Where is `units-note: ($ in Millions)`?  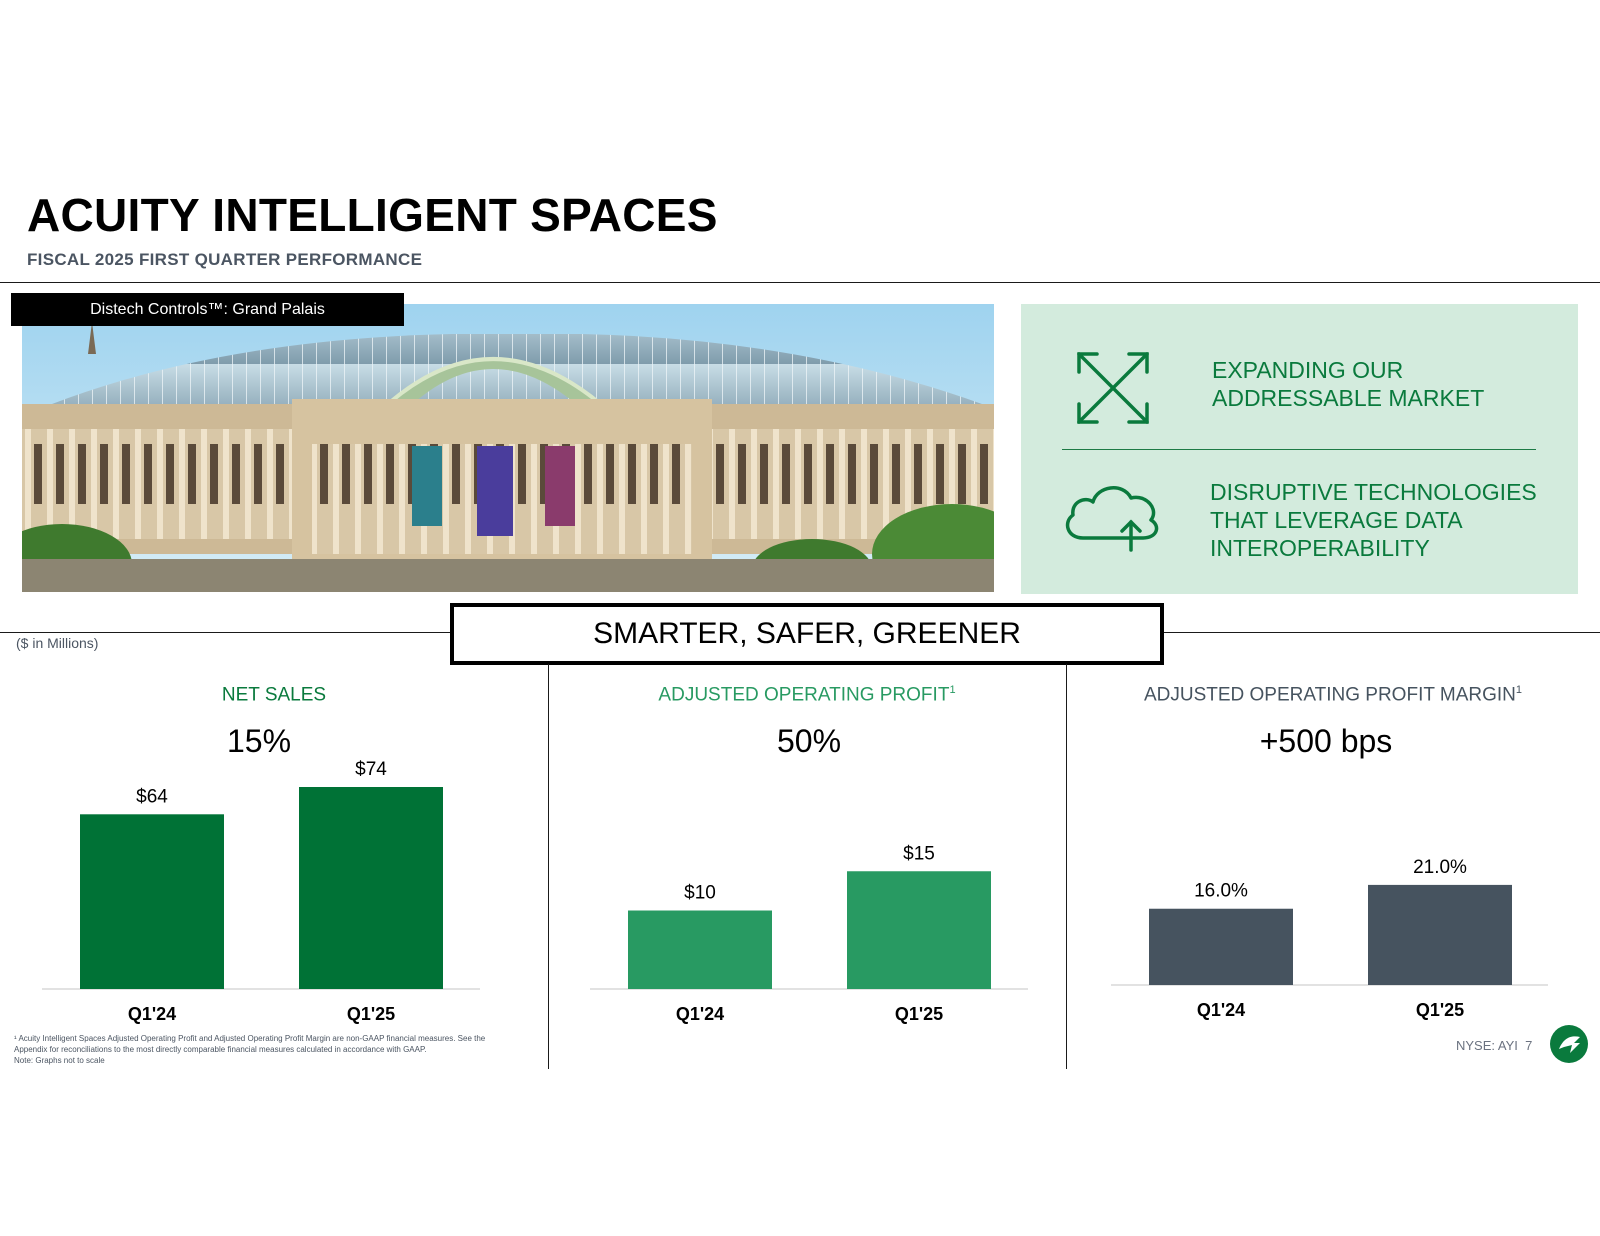
units-note: ($ in Millions) is located at coordinates (57, 643).